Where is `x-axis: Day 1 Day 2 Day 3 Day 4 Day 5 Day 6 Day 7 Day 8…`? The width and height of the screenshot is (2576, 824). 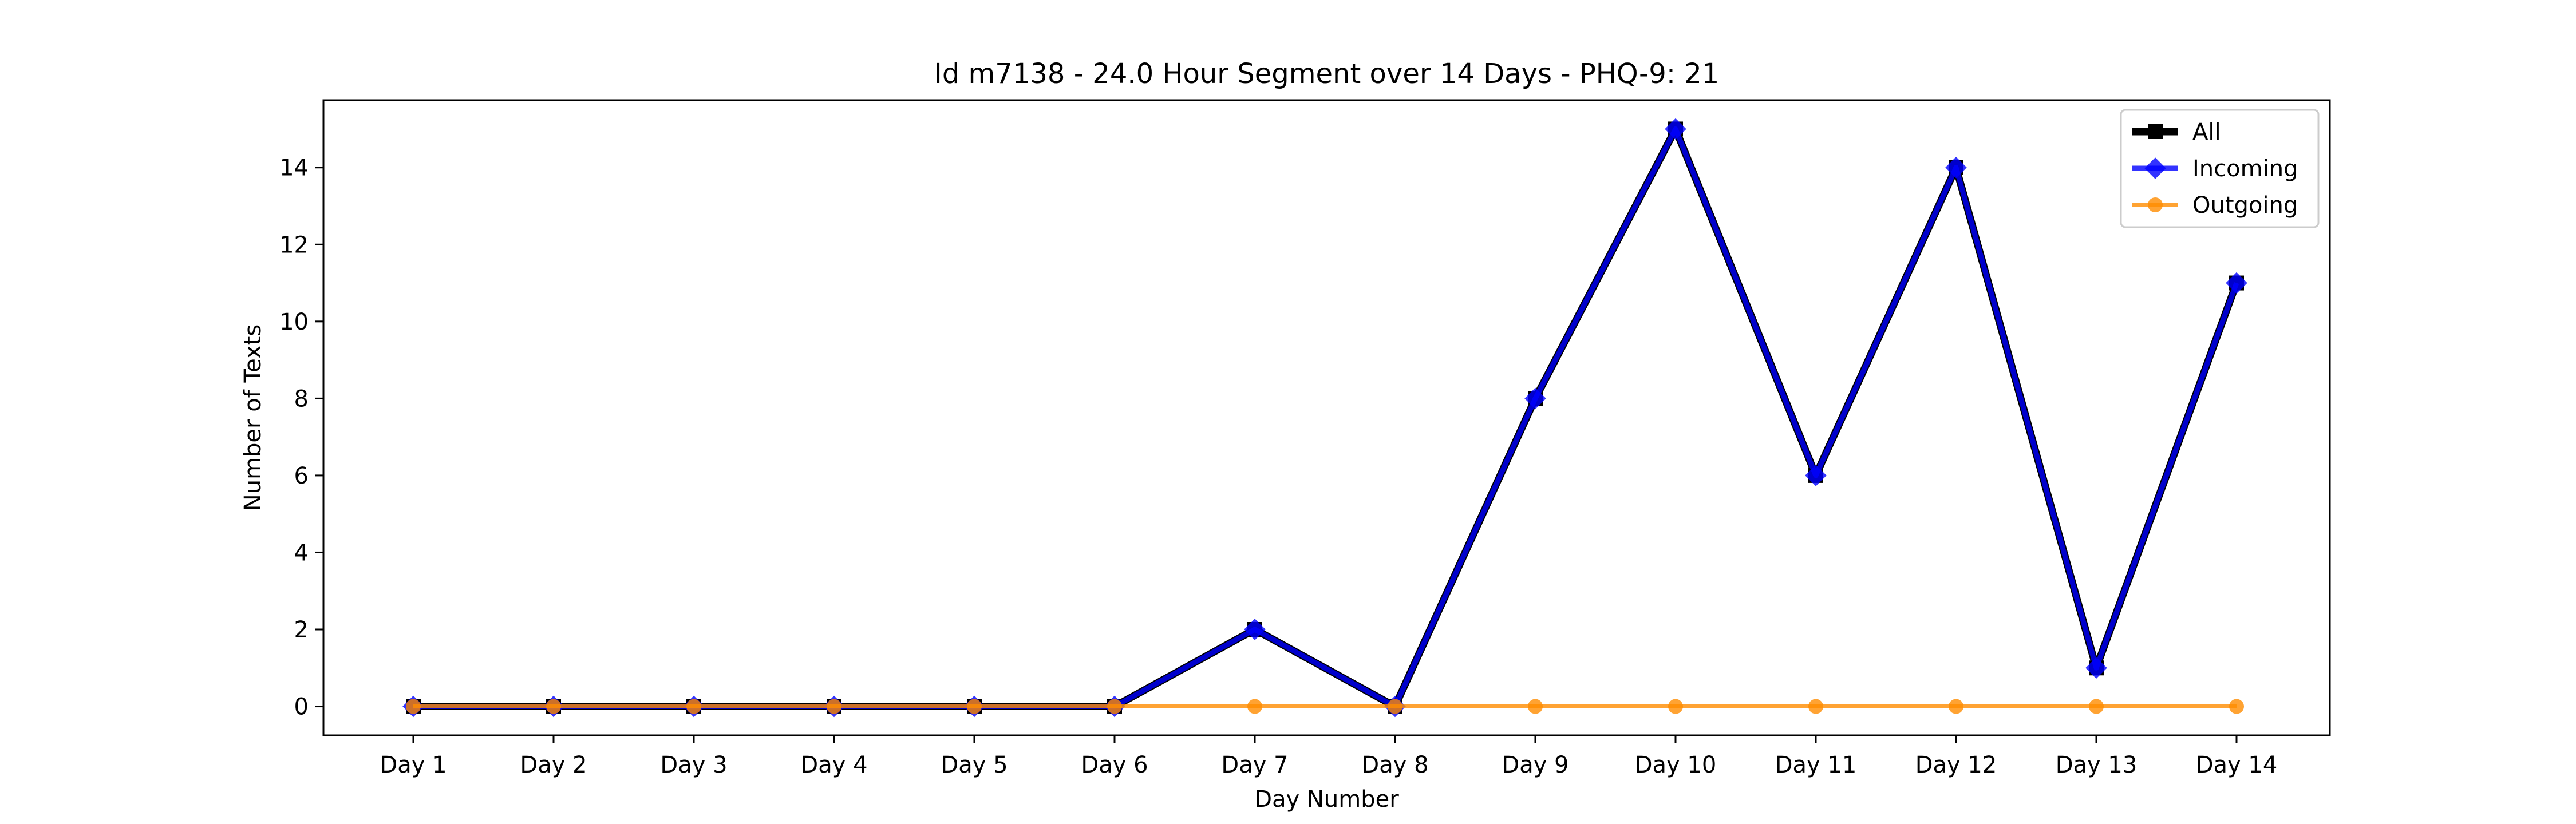 x-axis: Day 1 Day 2 Day 3 Day 4 Day 5 Day 6 Day 7 Day 8… is located at coordinates (1328, 756).